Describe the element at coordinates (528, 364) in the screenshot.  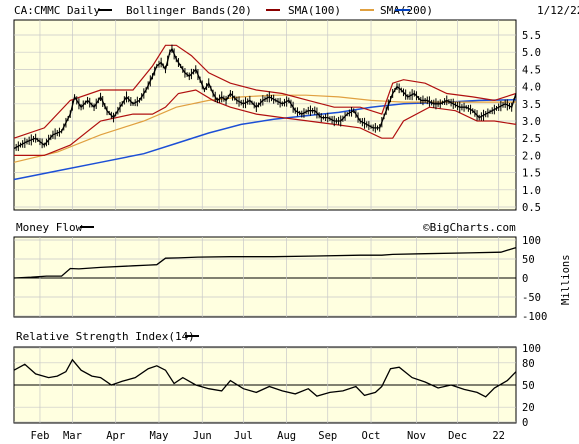
I see `rsi-tick-label: 80` at that location.